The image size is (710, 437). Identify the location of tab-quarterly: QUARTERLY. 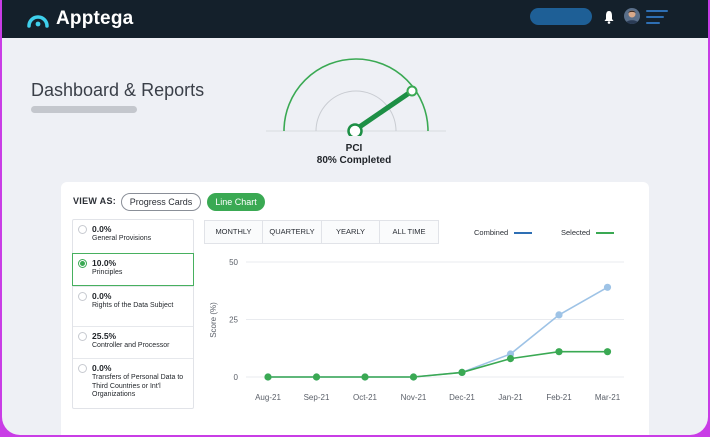
(292, 232).